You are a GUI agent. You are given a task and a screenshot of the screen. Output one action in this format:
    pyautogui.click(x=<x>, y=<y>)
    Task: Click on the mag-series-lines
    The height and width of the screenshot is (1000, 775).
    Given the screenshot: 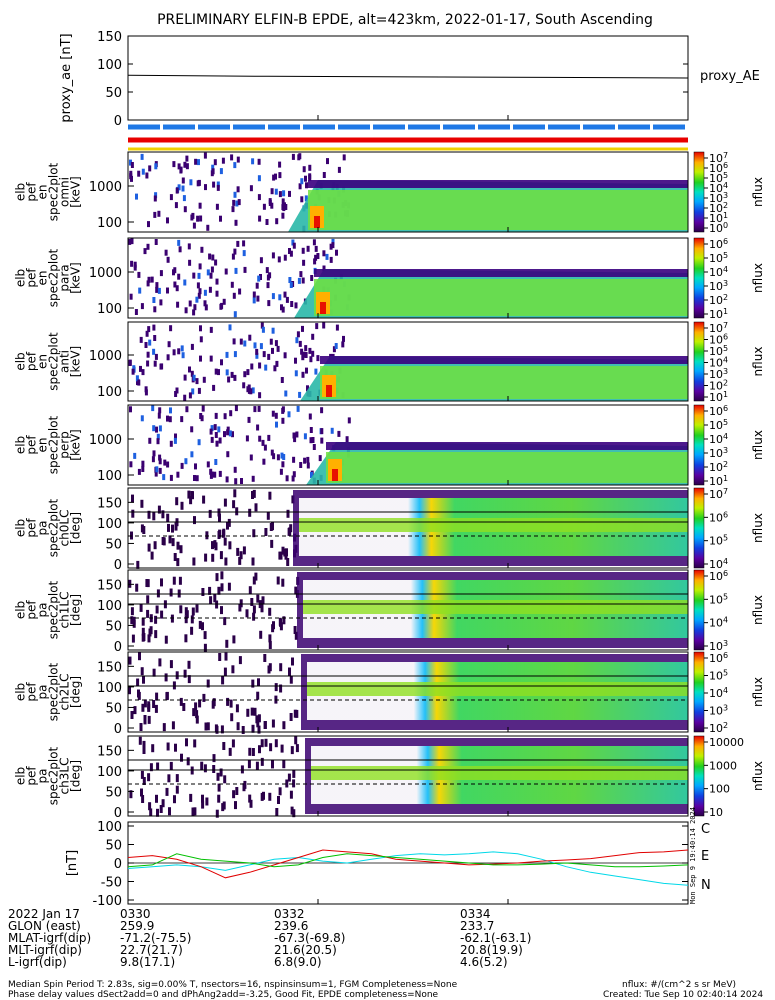 What is the action you would take?
    pyautogui.click(x=408, y=867)
    